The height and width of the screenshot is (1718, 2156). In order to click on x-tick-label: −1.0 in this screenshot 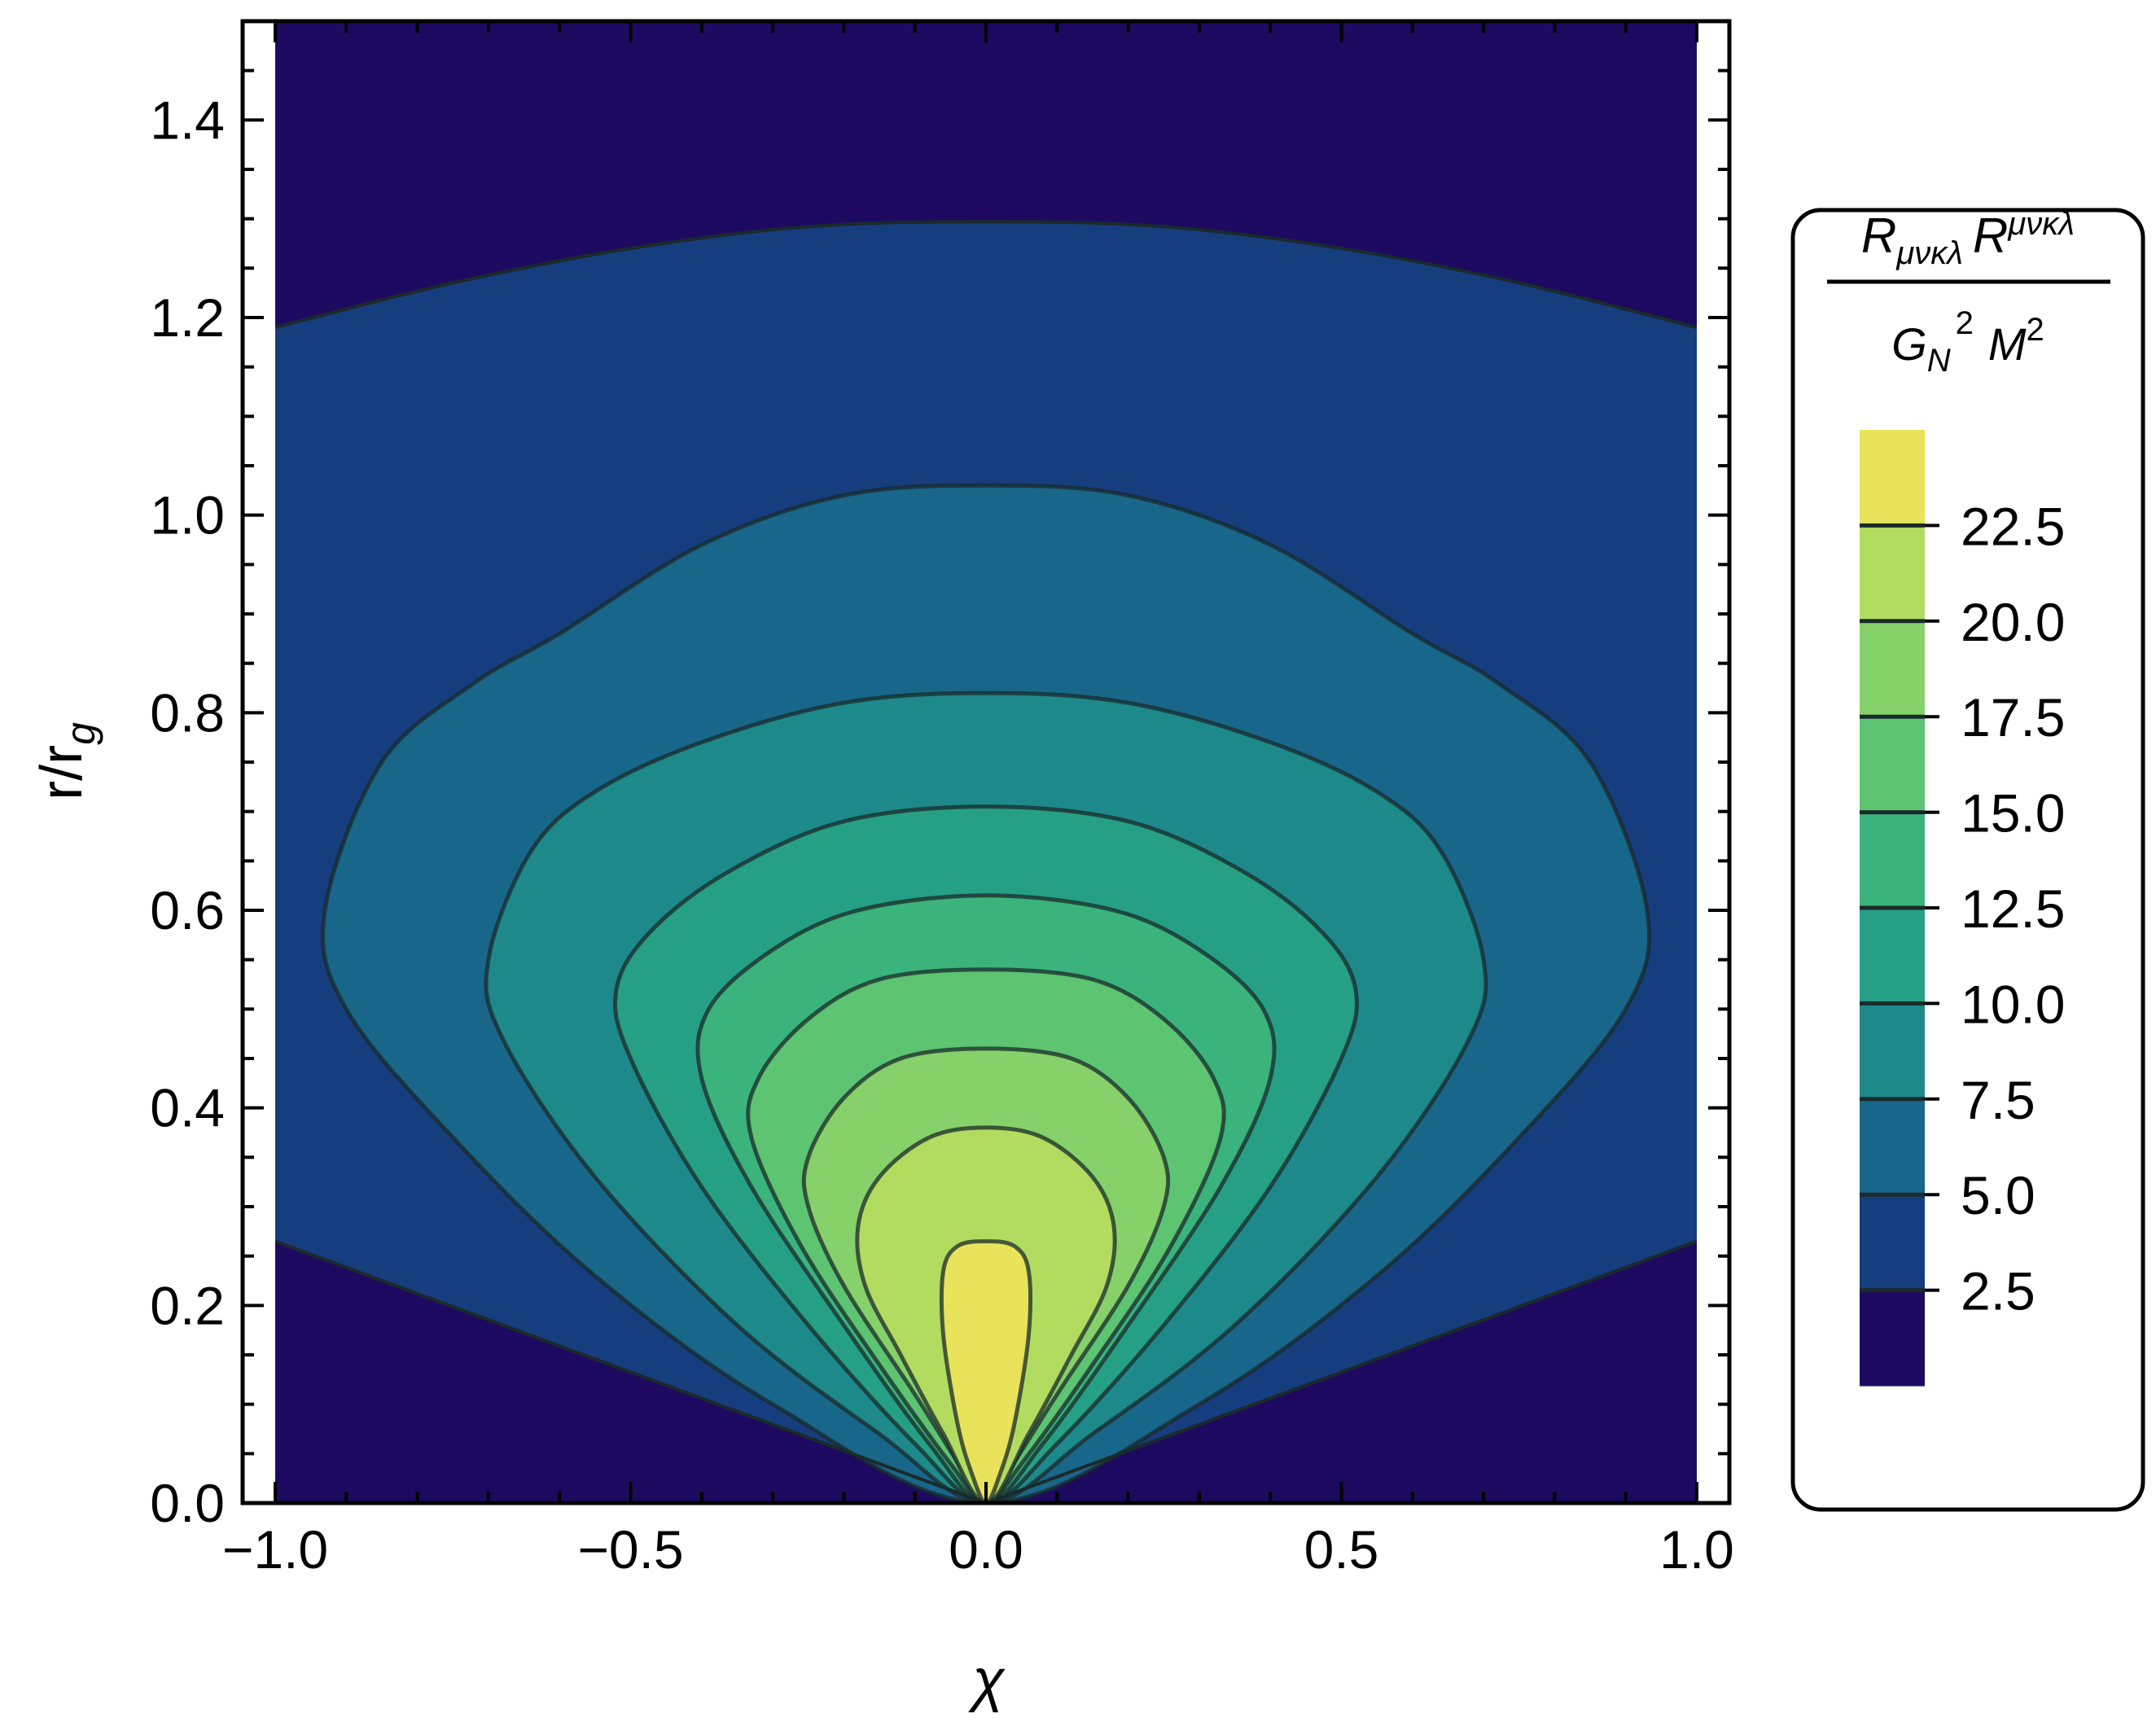, I will do `click(275, 1549)`.